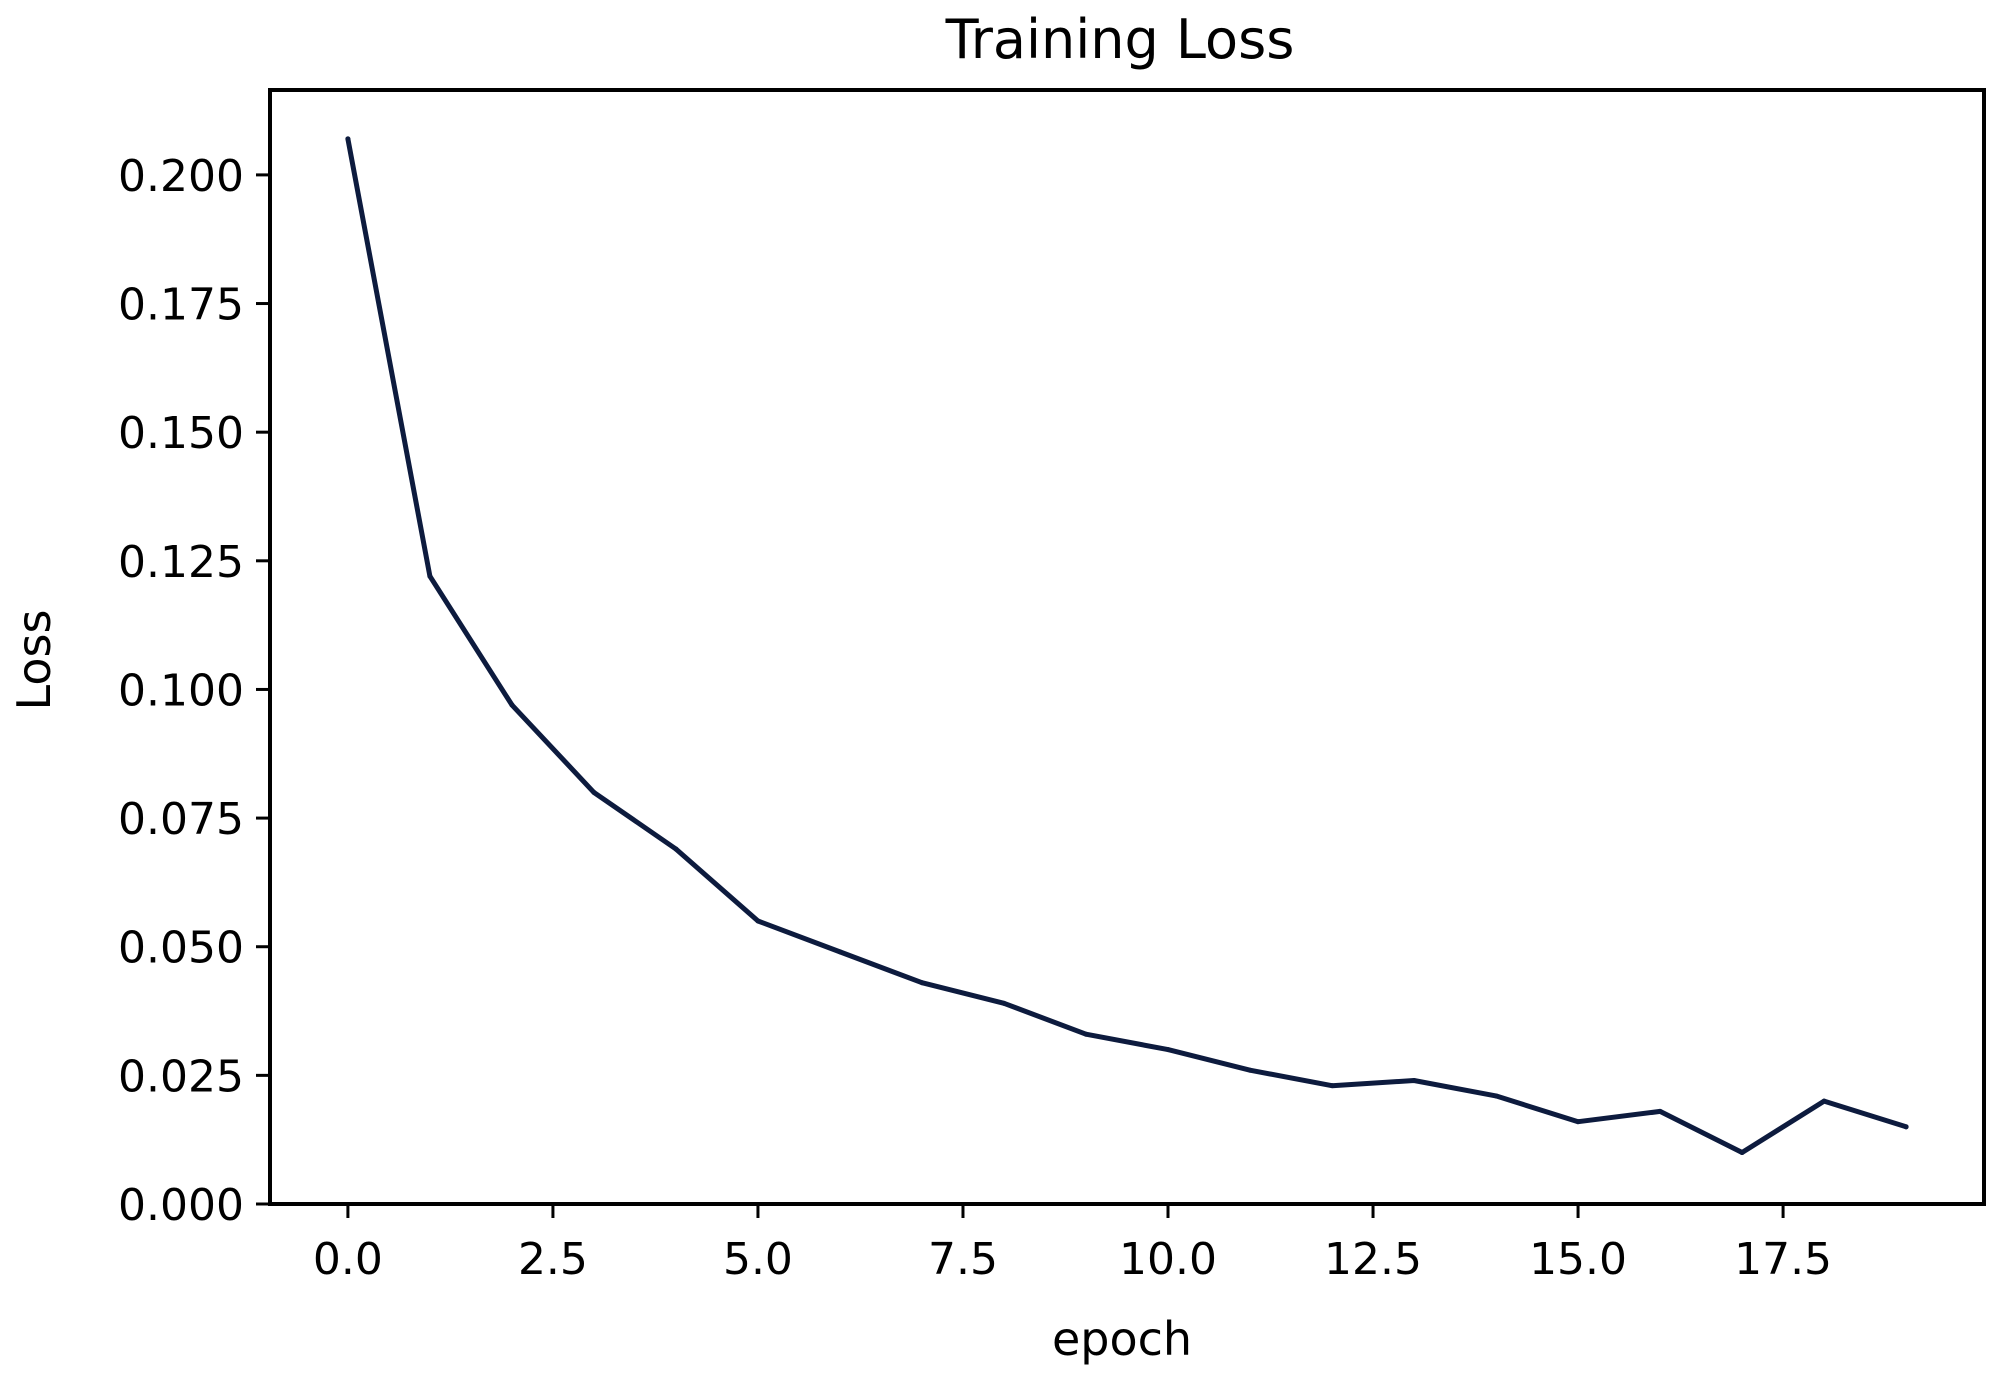 The image size is (1995, 1378). What do you see at coordinates (181, 562) in the screenshot?
I see `y-tick-label: 0.125` at bounding box center [181, 562].